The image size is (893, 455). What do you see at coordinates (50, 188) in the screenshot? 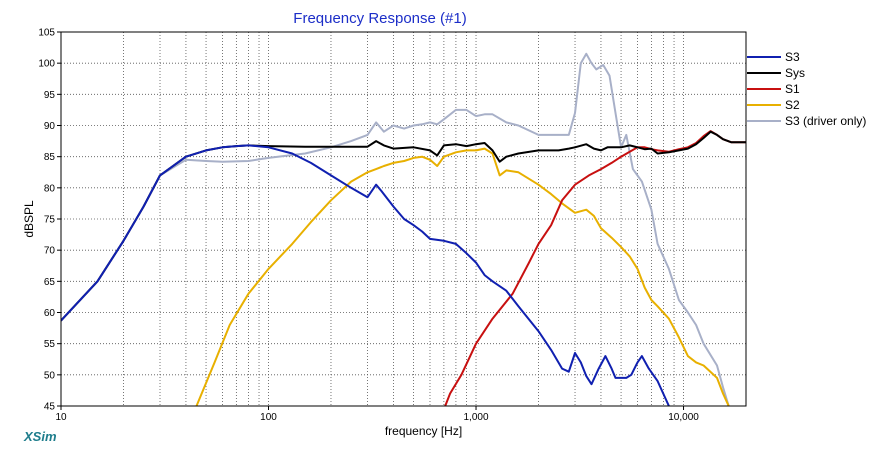
I see `y-tick-label: 80` at bounding box center [50, 188].